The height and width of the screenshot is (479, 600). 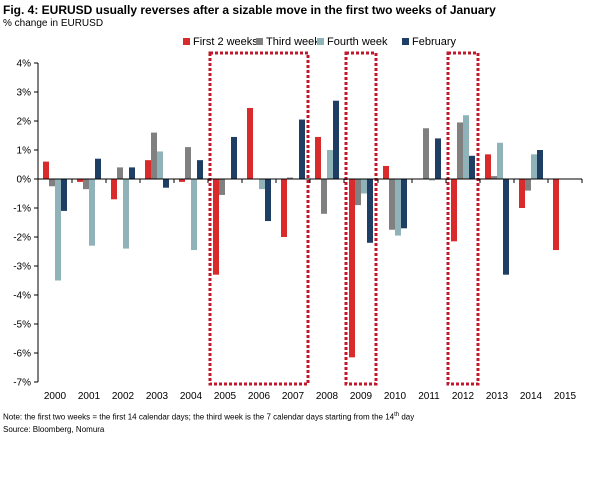 I want to click on x-tick-label: 2010, so click(x=395, y=396).